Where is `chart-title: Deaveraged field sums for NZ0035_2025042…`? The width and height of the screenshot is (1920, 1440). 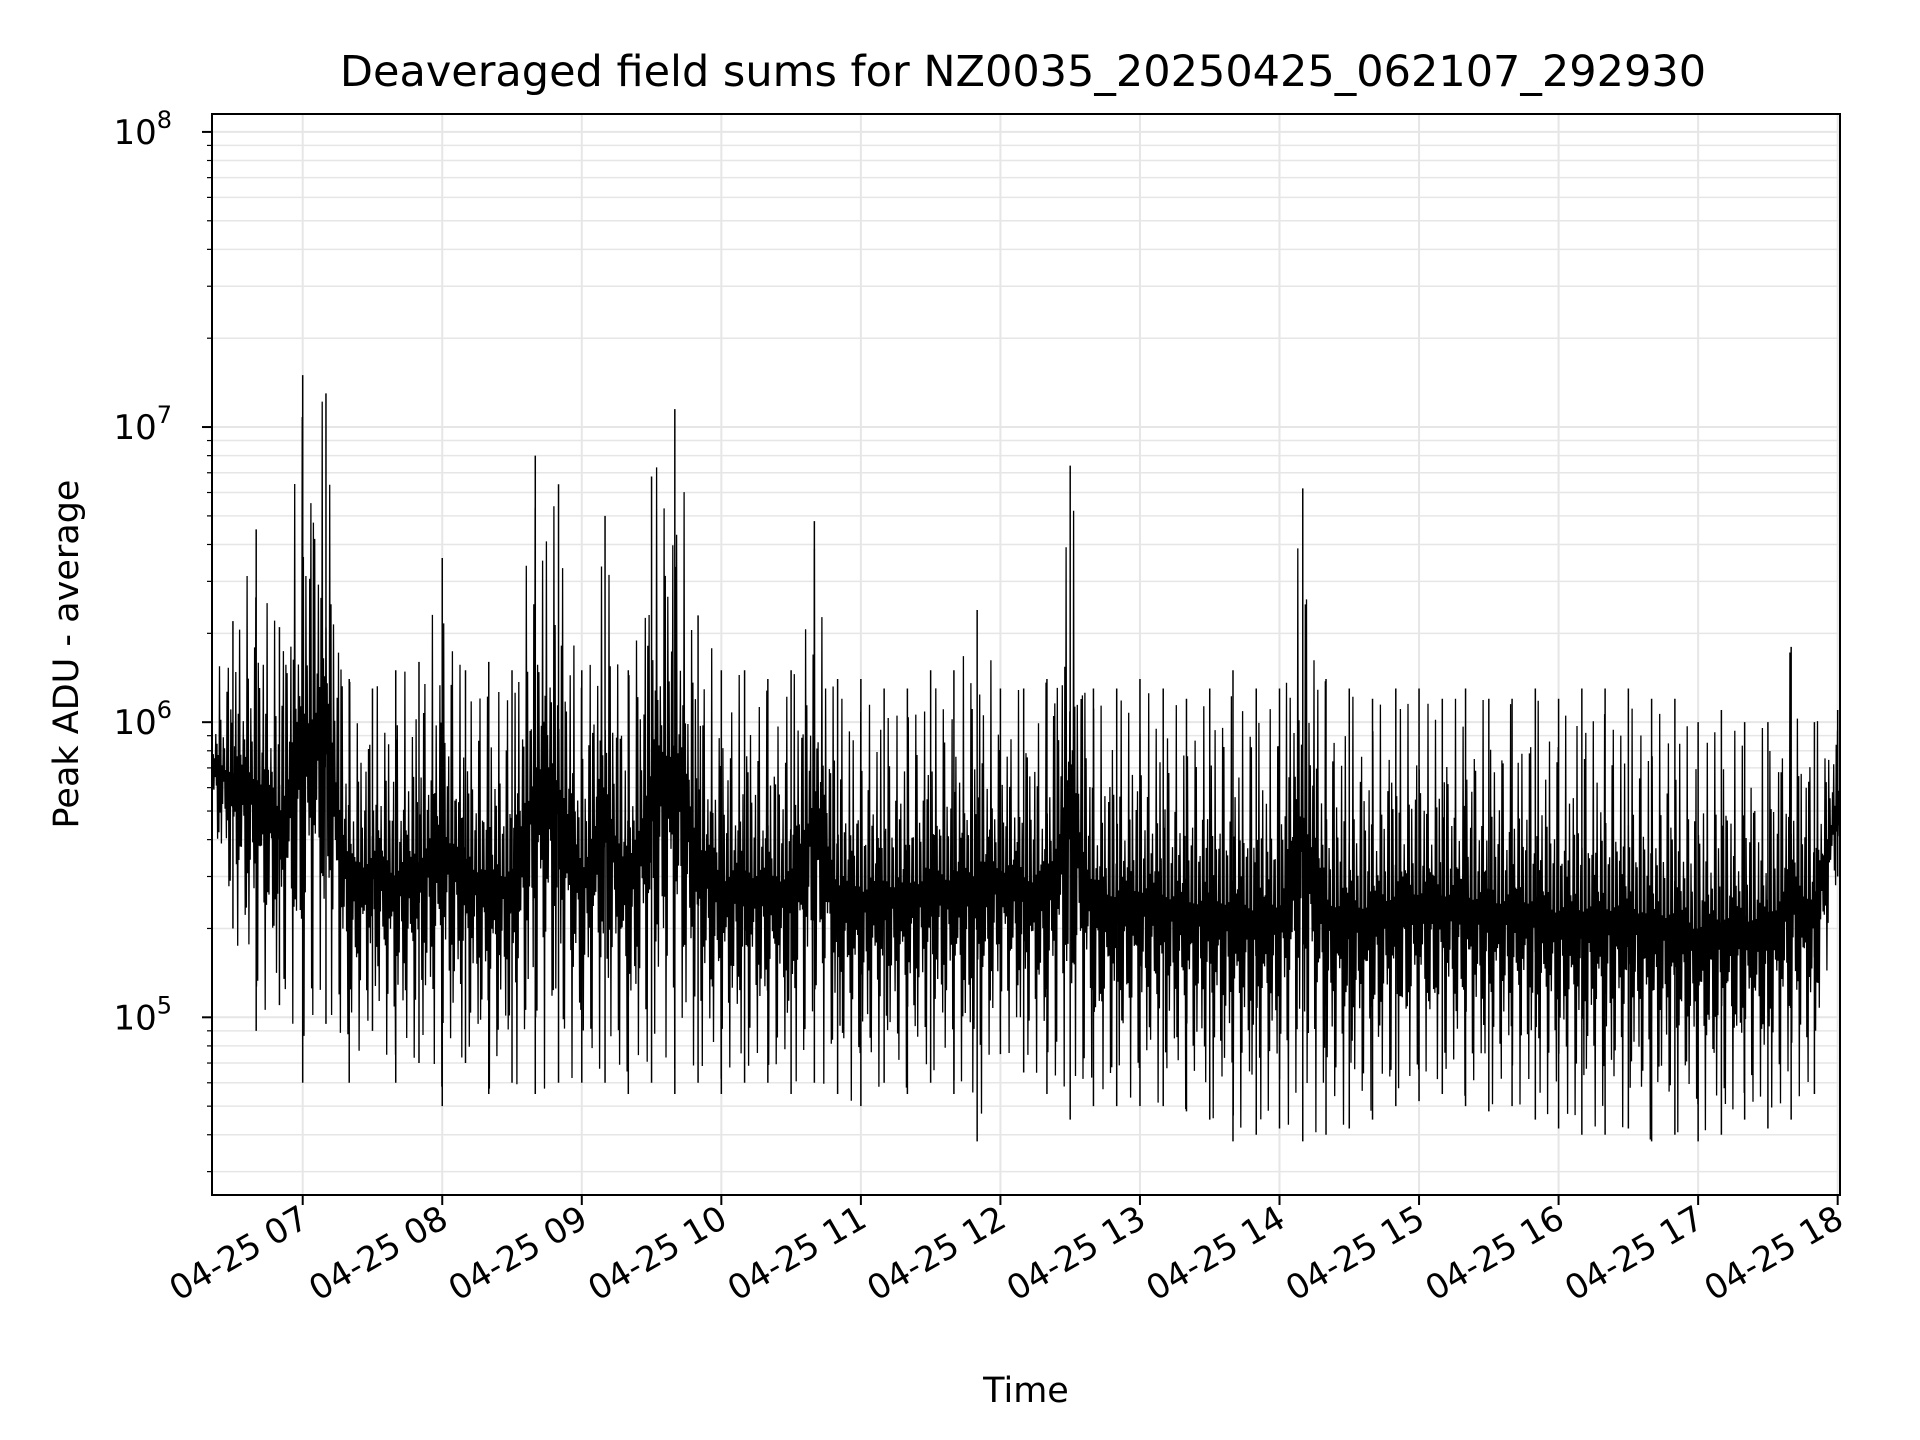 chart-title: Deaveraged field sums for NZ0035_2025042… is located at coordinates (1023, 72).